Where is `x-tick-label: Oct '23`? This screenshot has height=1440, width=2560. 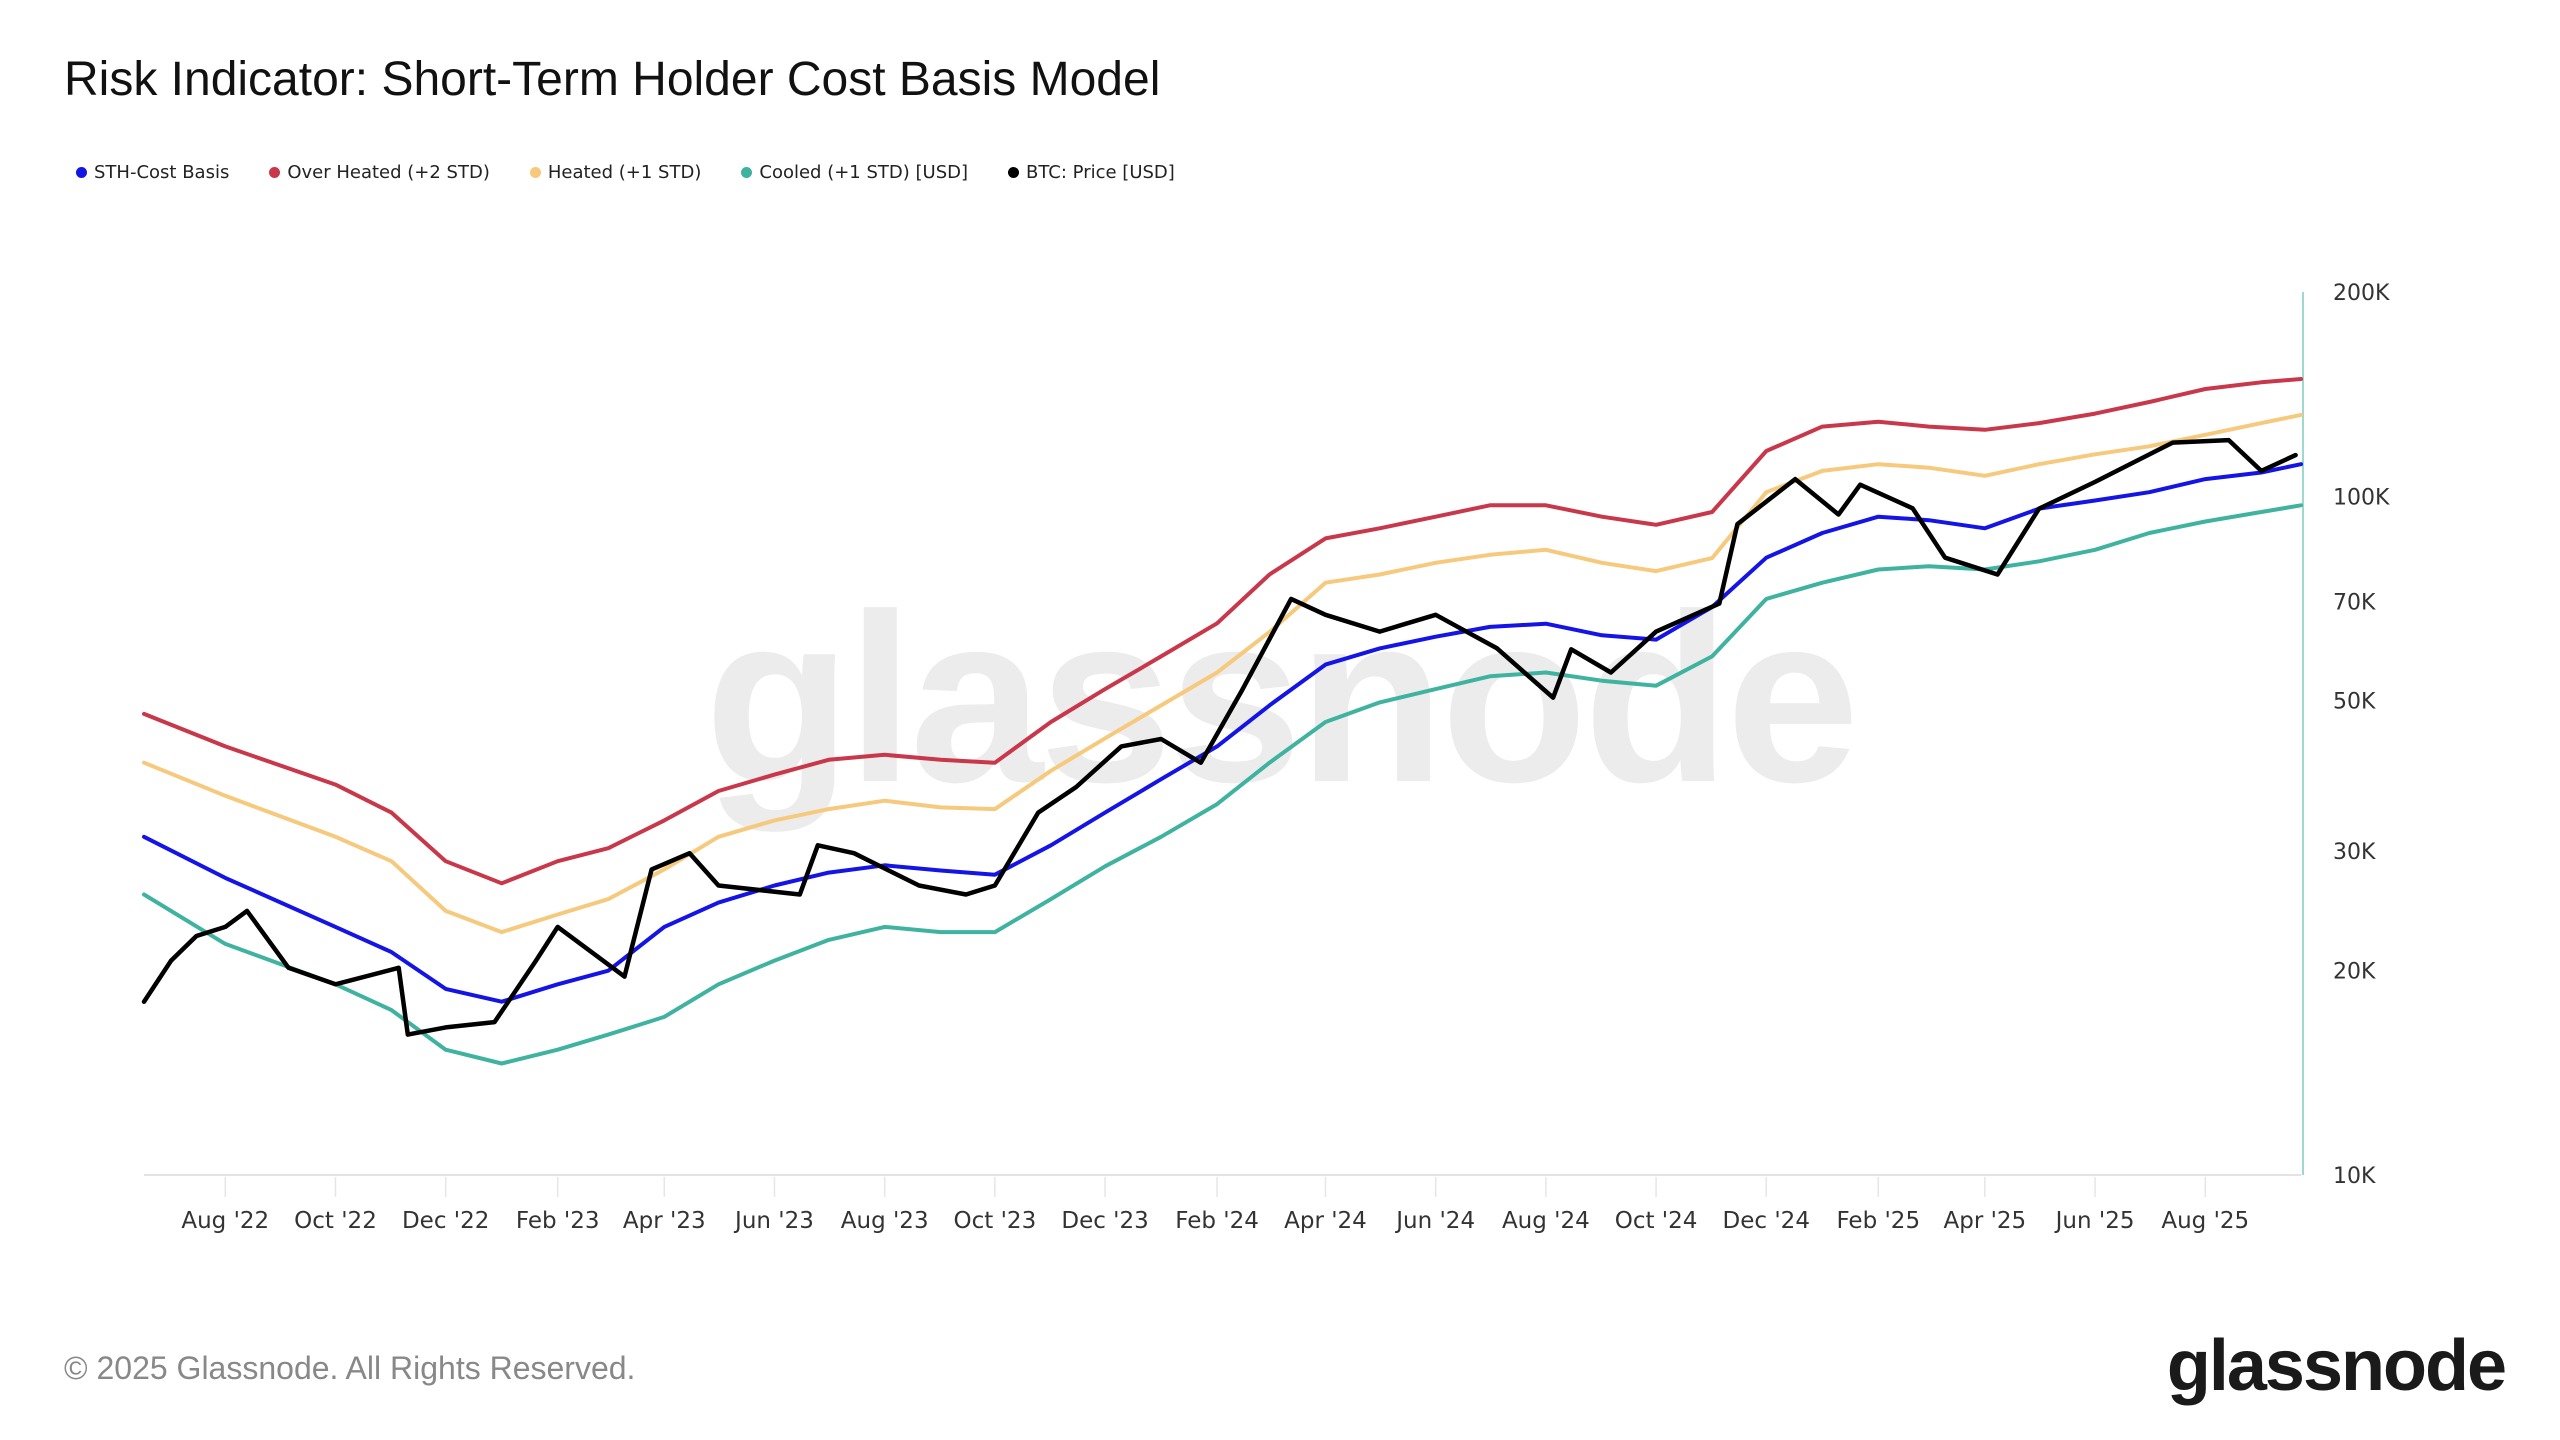
x-tick-label: Oct '23 is located at coordinates (995, 1221).